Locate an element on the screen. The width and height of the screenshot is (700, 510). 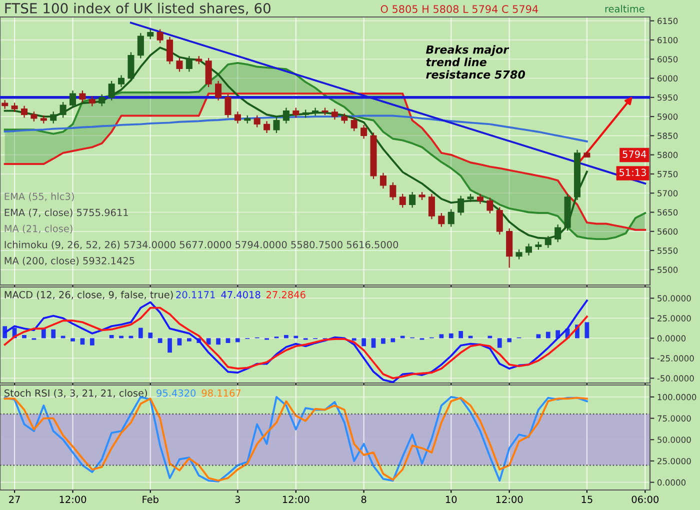
y-tick-label: 6000 is located at coordinates (668, 78).